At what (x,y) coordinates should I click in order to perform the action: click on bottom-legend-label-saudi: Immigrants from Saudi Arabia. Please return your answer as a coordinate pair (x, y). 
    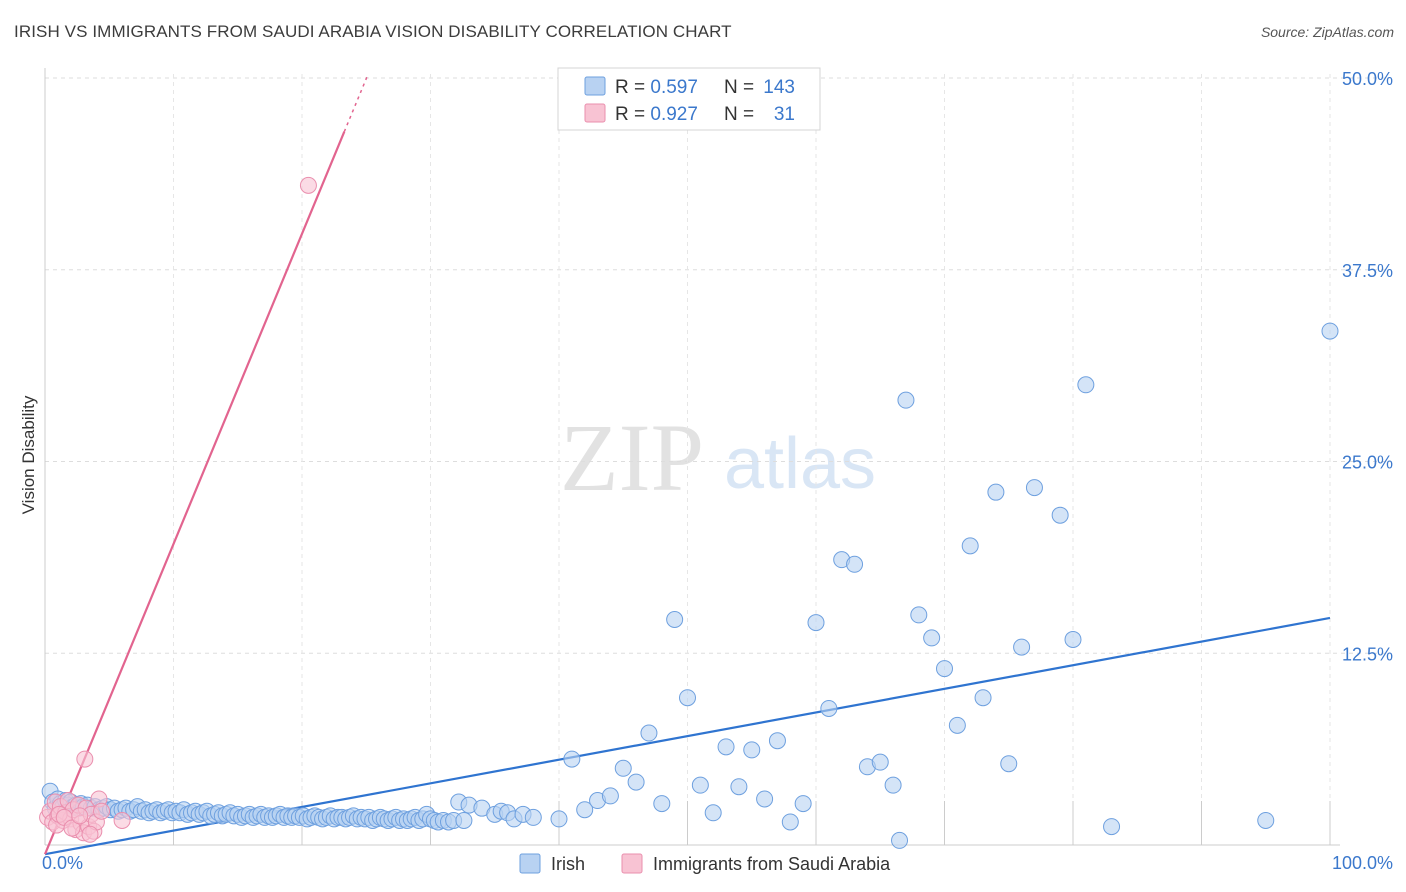
    Looking at the image, I should click on (772, 864).